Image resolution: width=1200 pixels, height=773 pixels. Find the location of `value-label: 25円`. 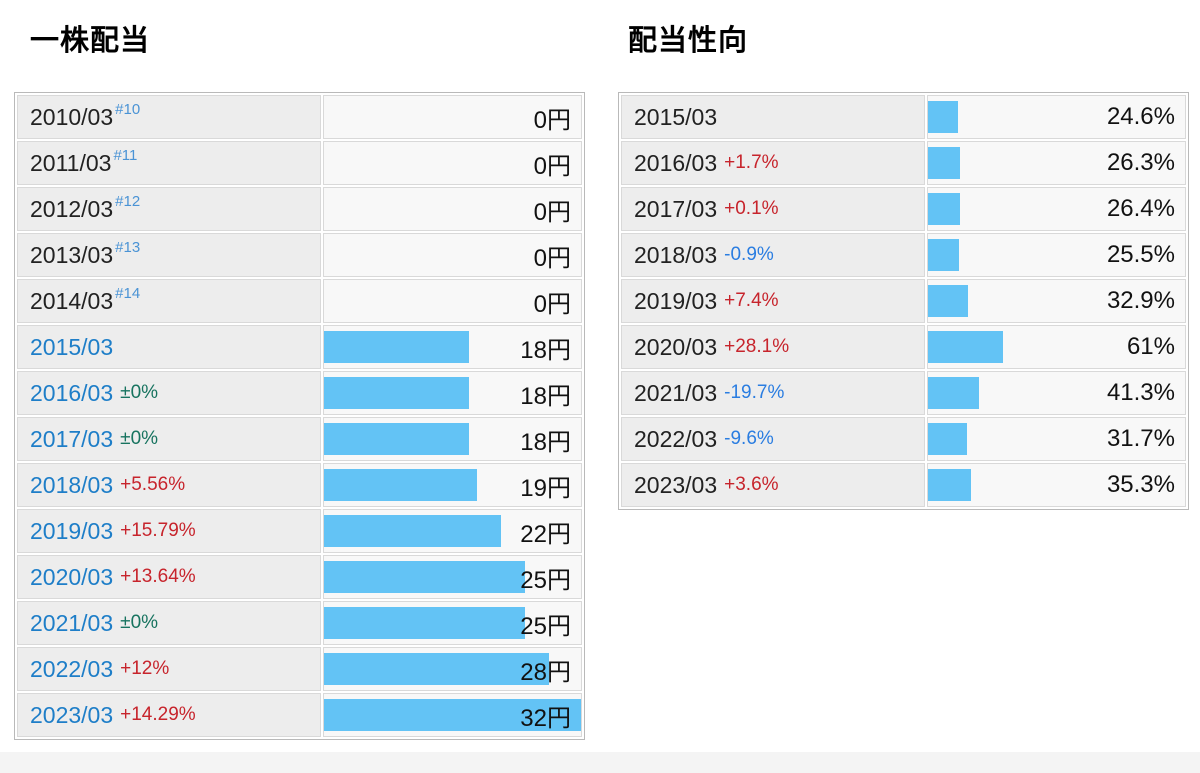

value-label: 25円 is located at coordinates (545, 626).